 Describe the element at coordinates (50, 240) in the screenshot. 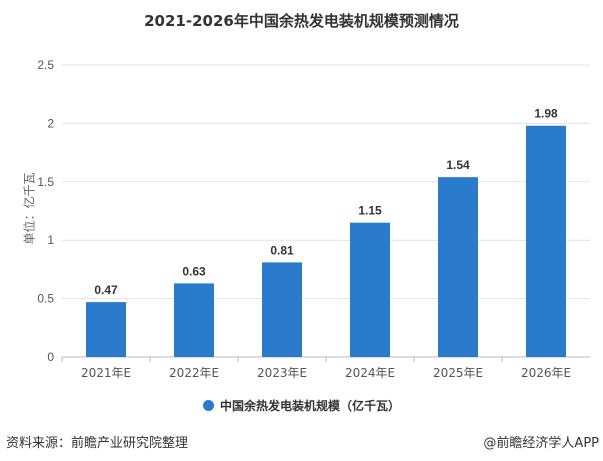

I see `y-tick-label: 1` at that location.